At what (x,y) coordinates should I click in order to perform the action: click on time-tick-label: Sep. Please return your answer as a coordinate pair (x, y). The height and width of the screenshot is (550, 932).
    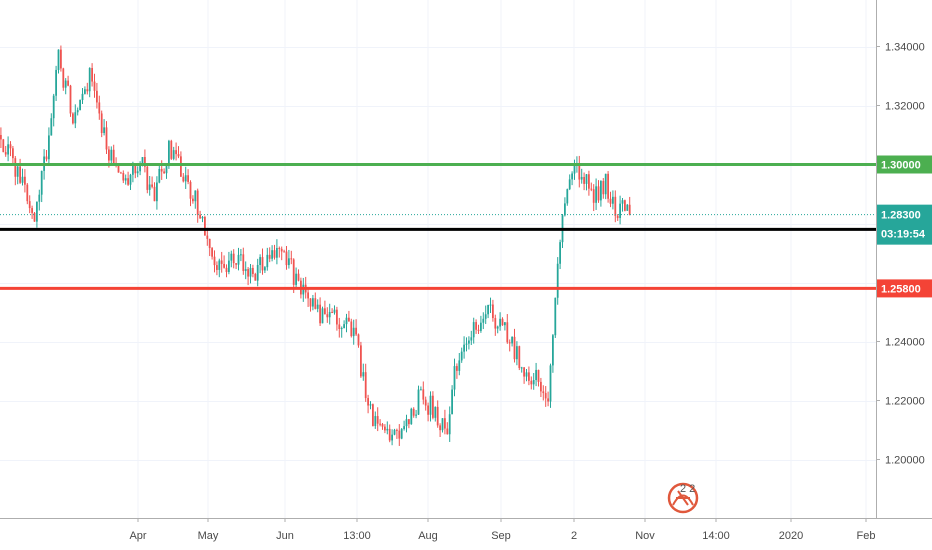
    Looking at the image, I should click on (501, 536).